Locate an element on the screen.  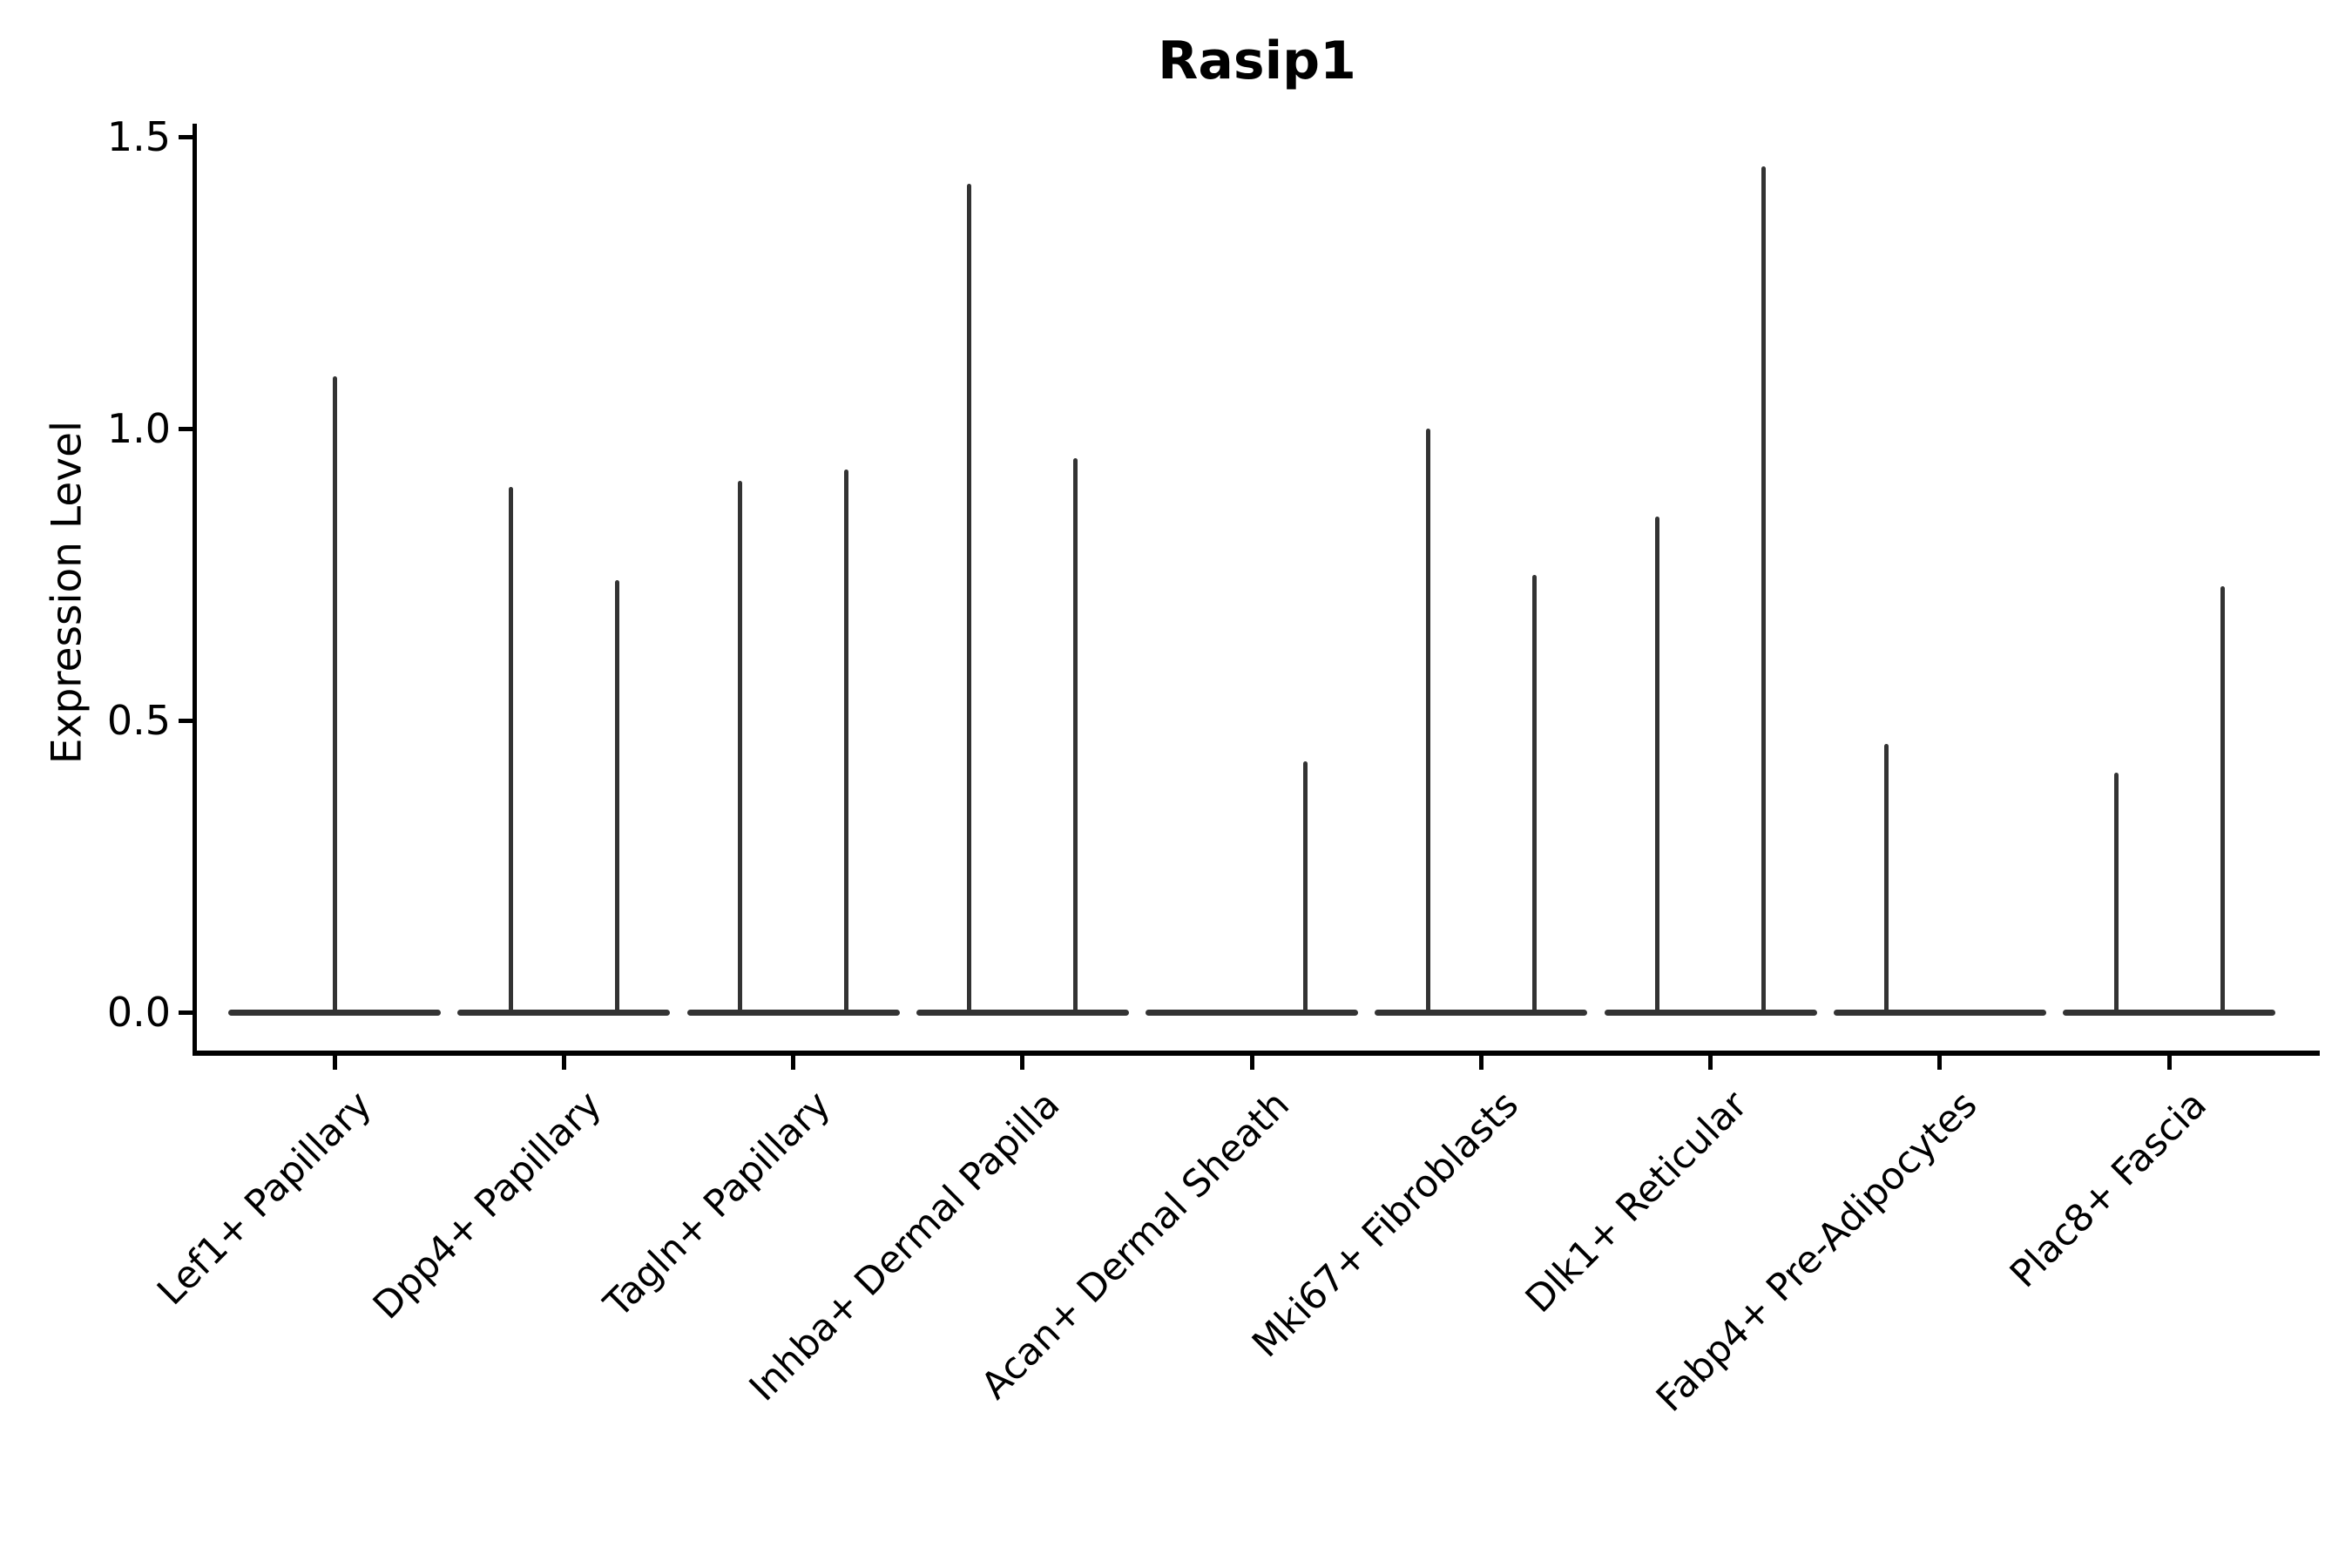
y-axis-label: Expression Level is located at coordinates (67, 592).